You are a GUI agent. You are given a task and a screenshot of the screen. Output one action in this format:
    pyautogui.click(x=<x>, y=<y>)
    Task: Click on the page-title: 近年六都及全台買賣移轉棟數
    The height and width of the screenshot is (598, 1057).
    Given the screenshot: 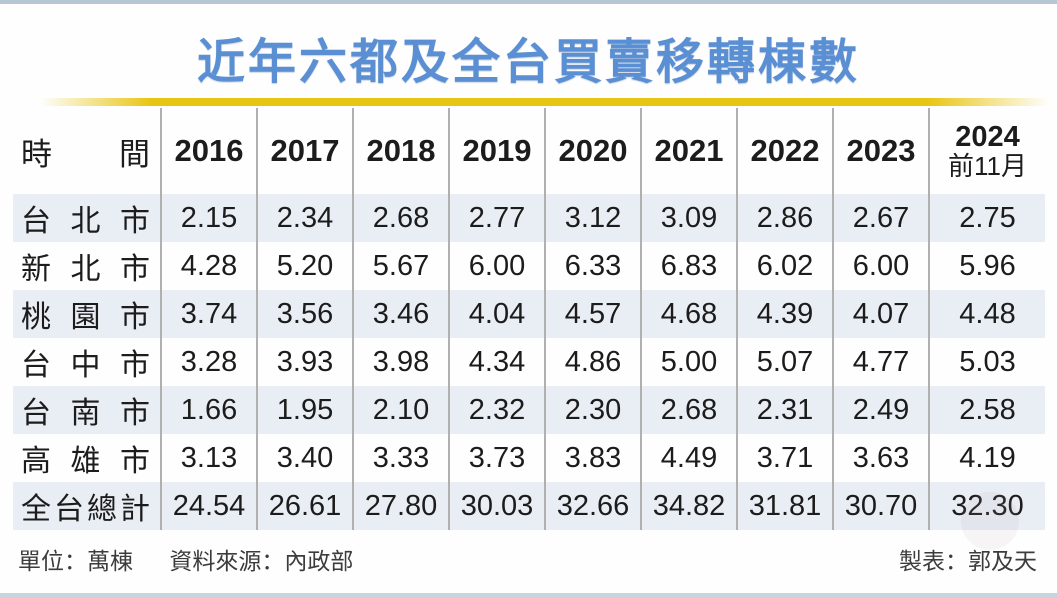 What is the action you would take?
    pyautogui.click(x=528, y=62)
    